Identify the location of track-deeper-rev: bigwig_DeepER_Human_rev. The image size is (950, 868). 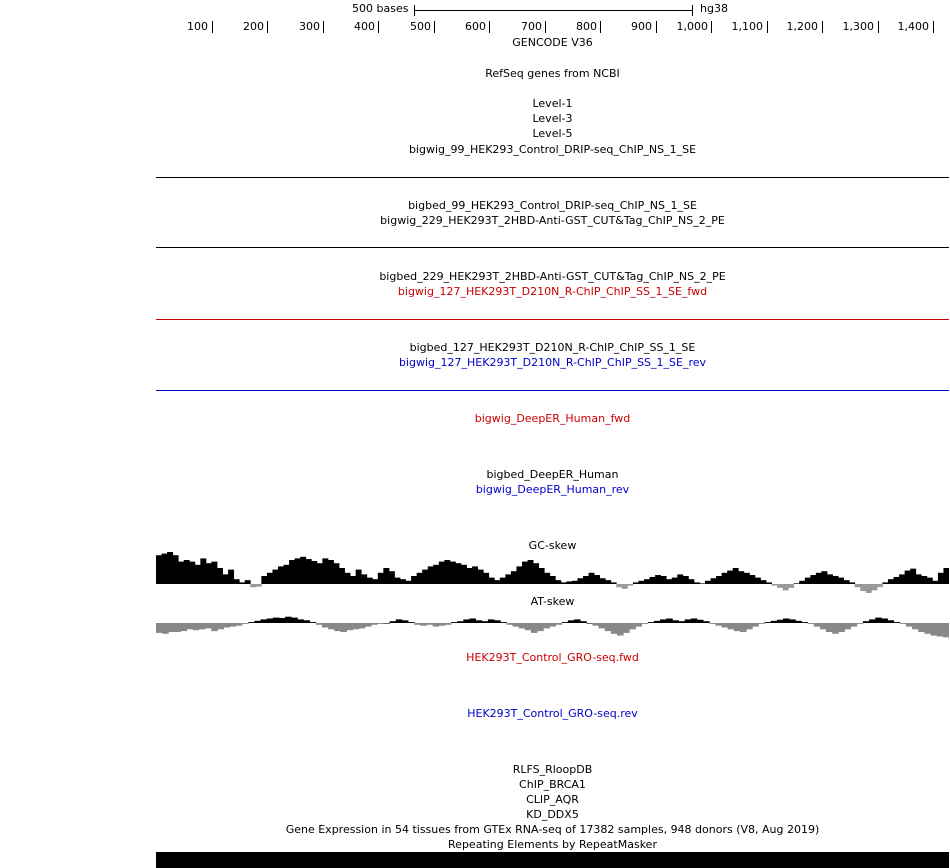
(552, 489).